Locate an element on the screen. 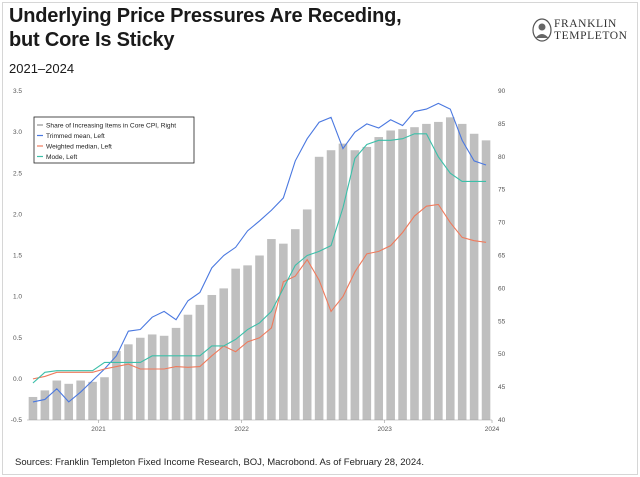 This screenshot has height=477, width=640. chart-subtitle: 2021–2024 is located at coordinates (42, 68).